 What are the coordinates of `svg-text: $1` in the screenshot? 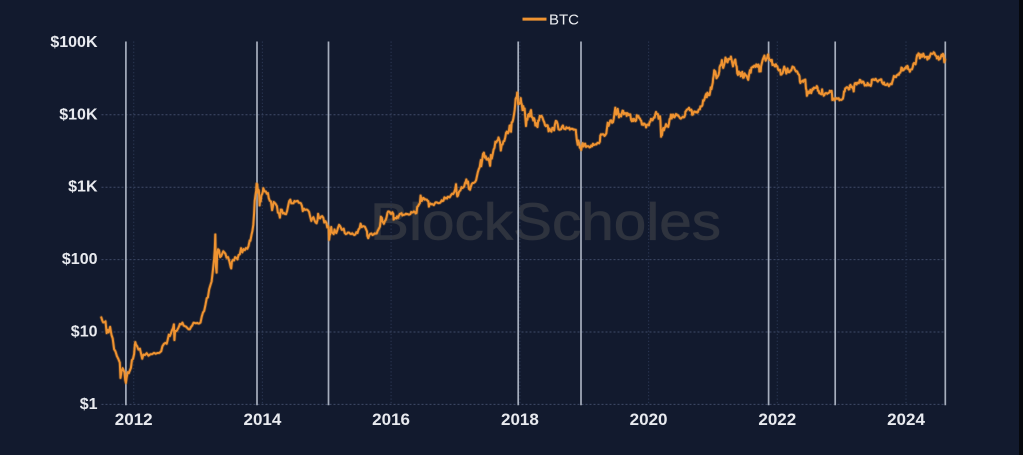 It's located at (89, 404).